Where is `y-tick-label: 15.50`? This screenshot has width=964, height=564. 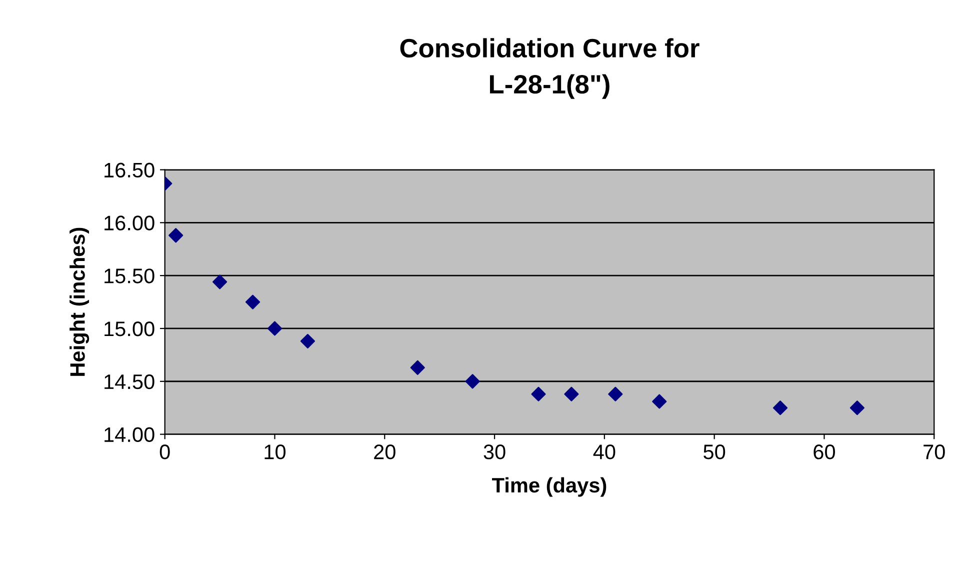
y-tick-label: 15.50 is located at coordinates (129, 276).